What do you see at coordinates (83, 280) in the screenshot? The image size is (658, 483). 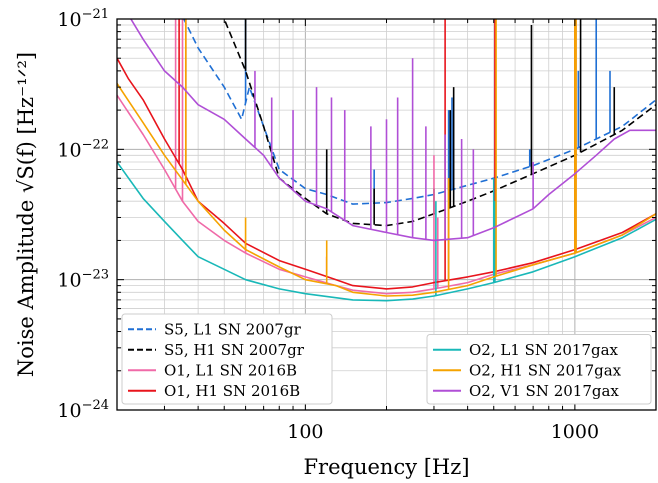 I see `y-tick-label: 10−23` at bounding box center [83, 280].